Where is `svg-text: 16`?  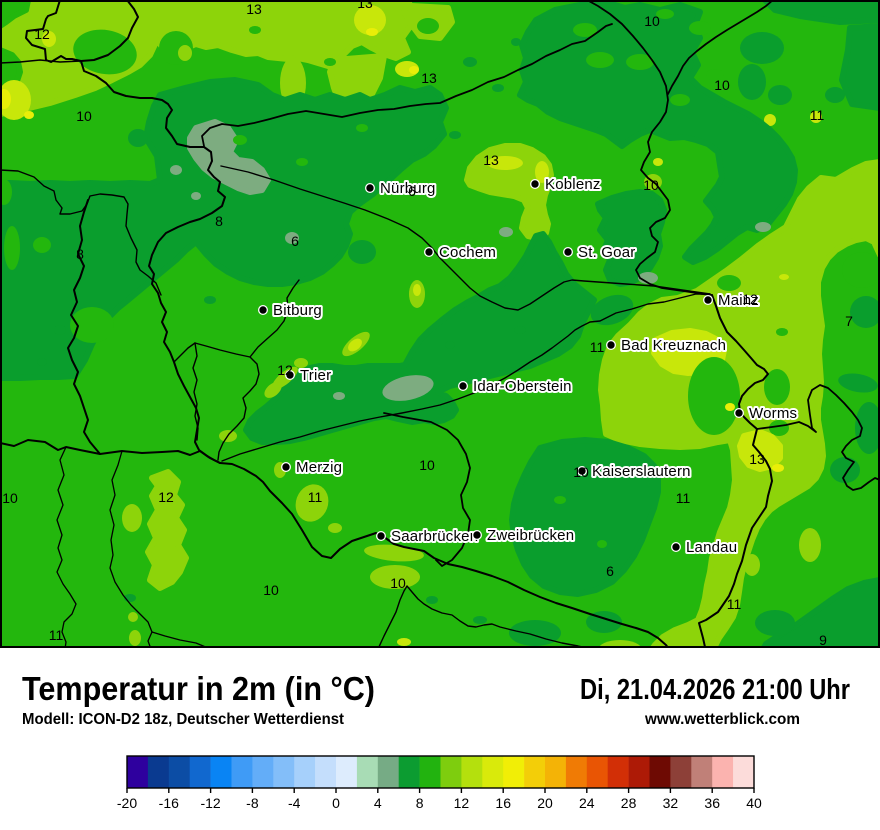
svg-text: 16 is located at coordinates (503, 803).